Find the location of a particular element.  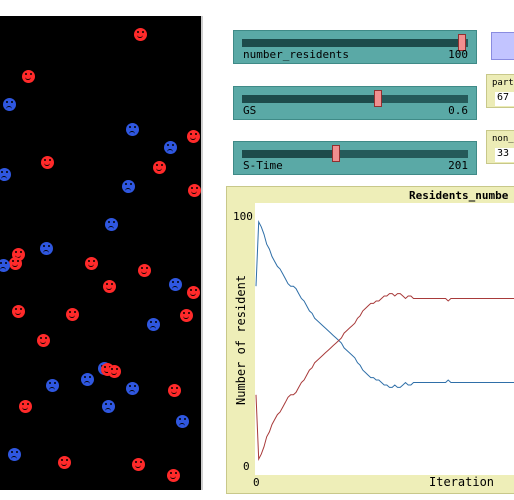

slider-label: S-Time is located at coordinates (263, 165).